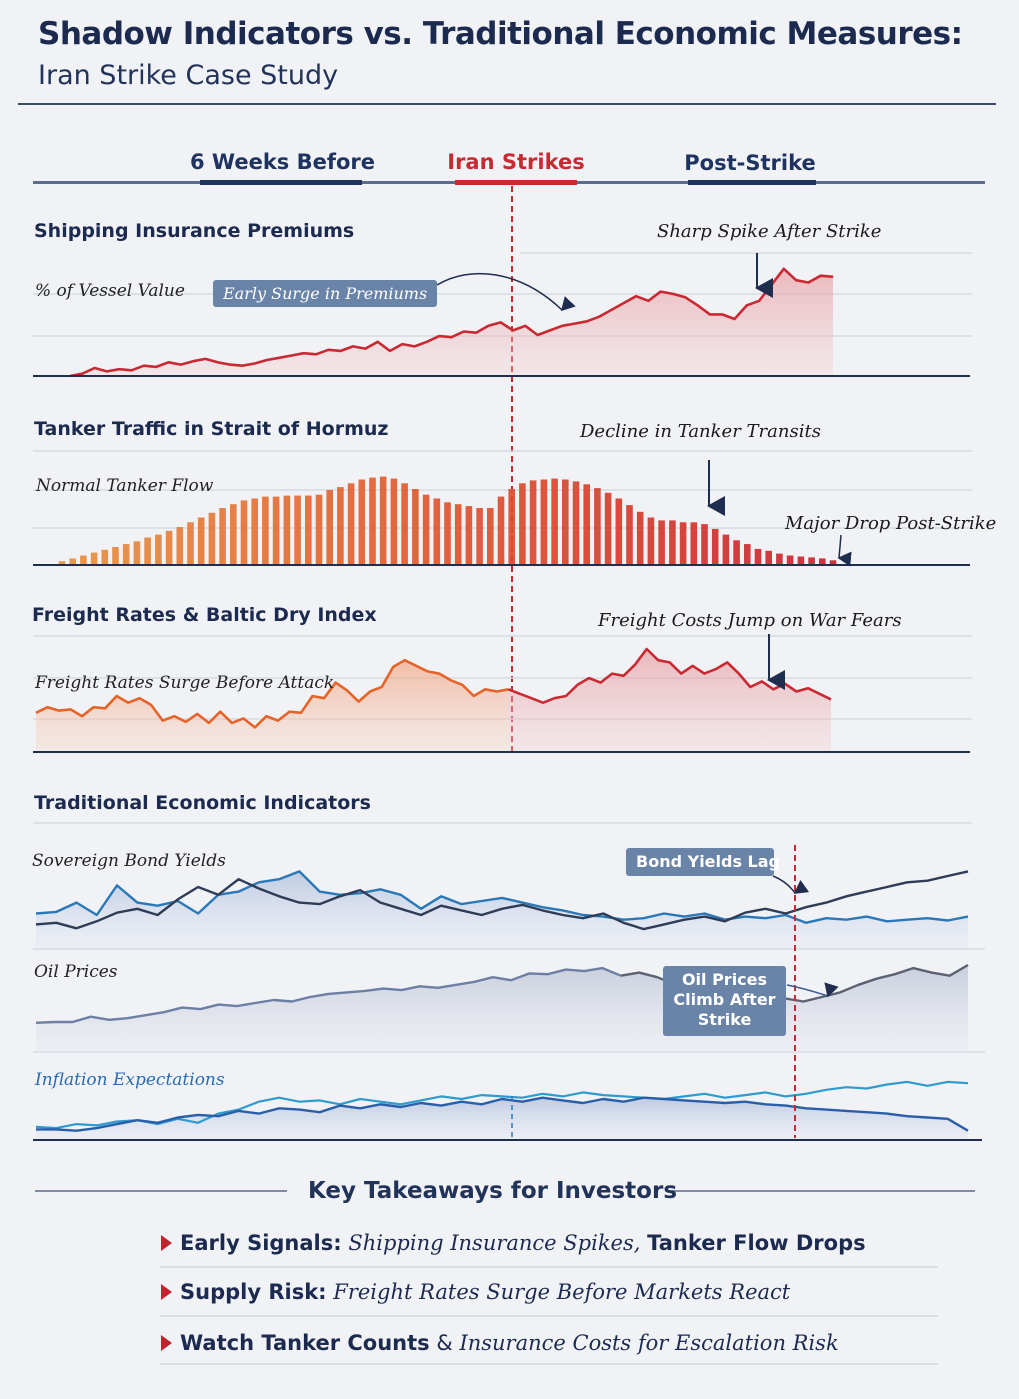  Describe the element at coordinates (305, 1343) in the screenshot. I see `takeaway-3-label: Watch Tanker Counts` at that location.